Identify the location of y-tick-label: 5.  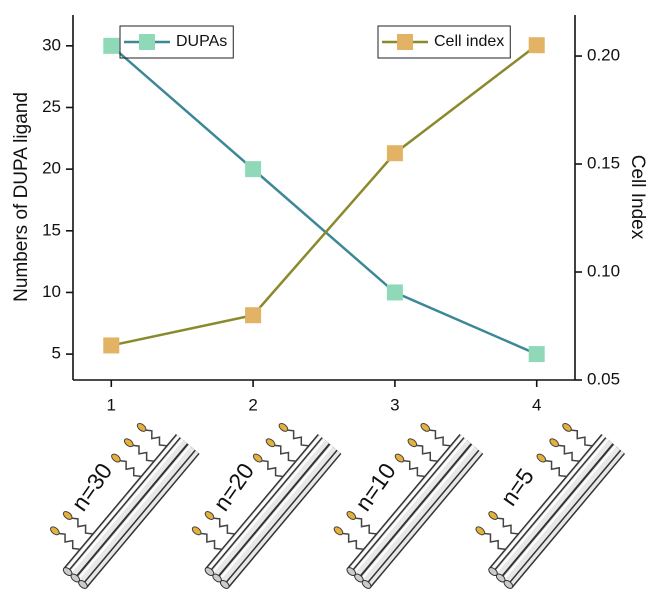
(56, 353).